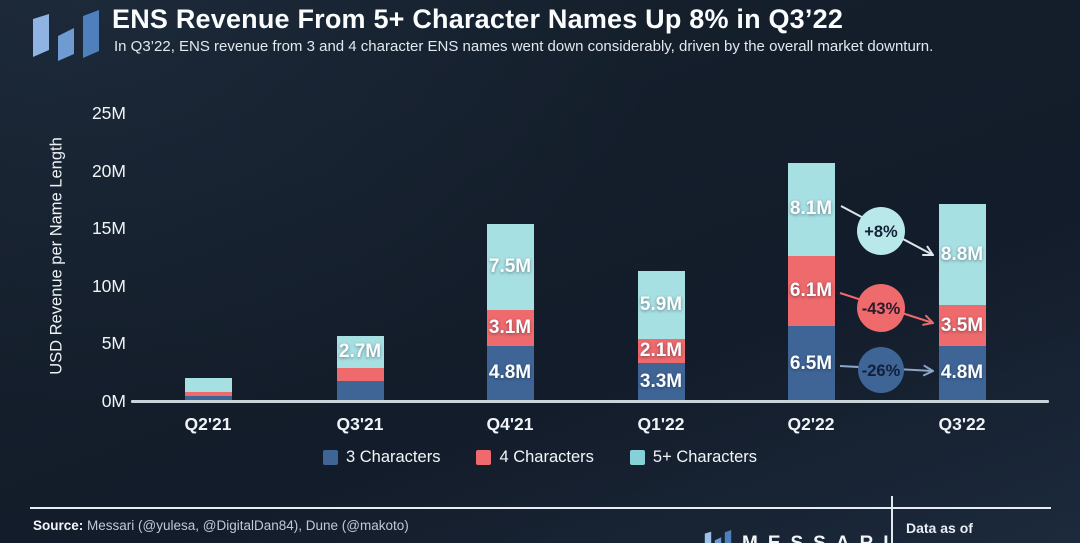 The height and width of the screenshot is (543, 1080). I want to click on annotation-percent-label: -43%, so click(881, 309).